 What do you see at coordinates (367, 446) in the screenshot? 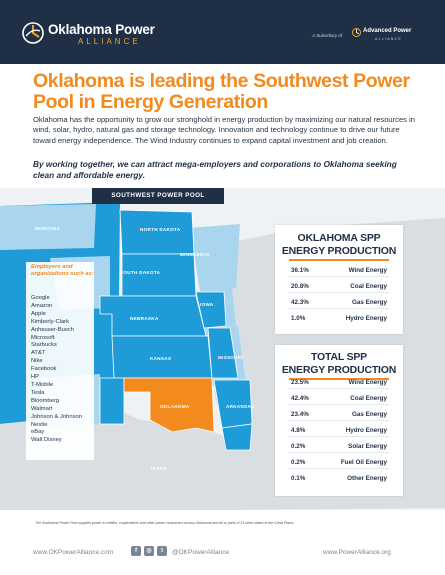
I see `energy-type: Solar Energy` at bounding box center [367, 446].